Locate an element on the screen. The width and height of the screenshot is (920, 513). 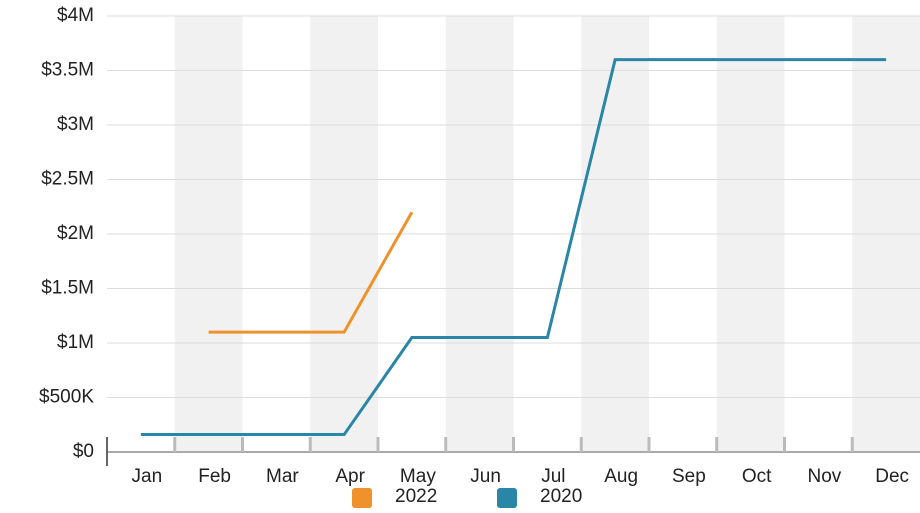
series-line is located at coordinates (311, 272).